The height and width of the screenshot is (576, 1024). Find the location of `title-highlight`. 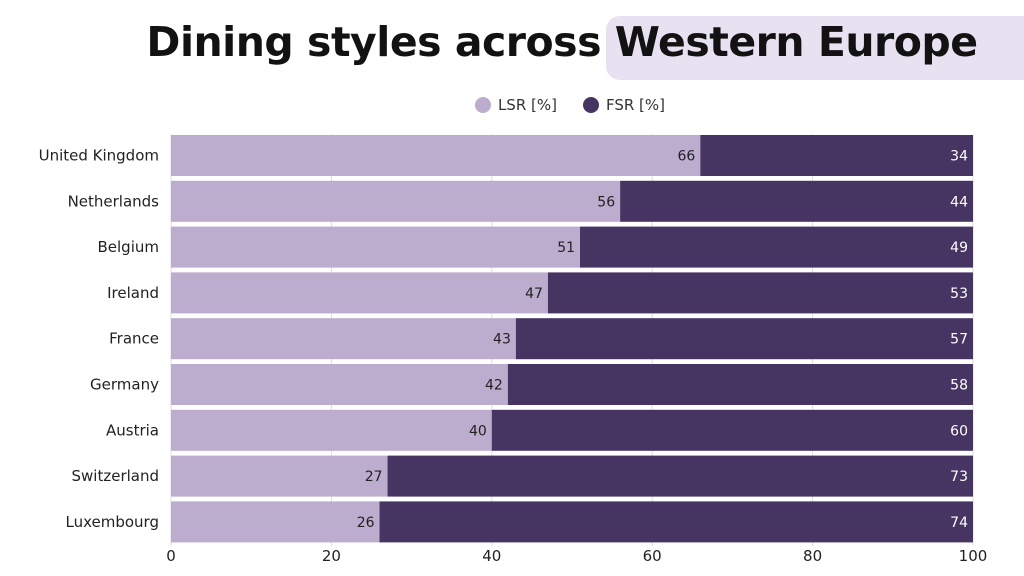

title-highlight is located at coordinates (815, 48).